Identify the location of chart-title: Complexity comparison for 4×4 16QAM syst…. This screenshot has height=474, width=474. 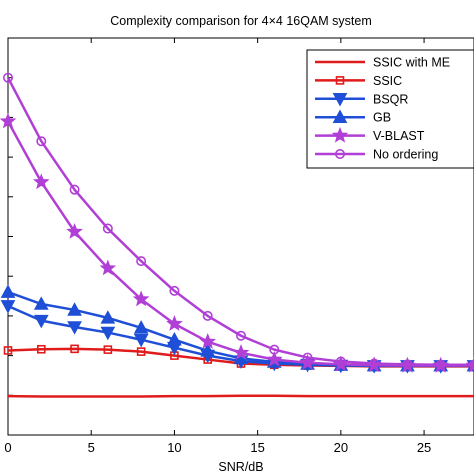
(241, 21).